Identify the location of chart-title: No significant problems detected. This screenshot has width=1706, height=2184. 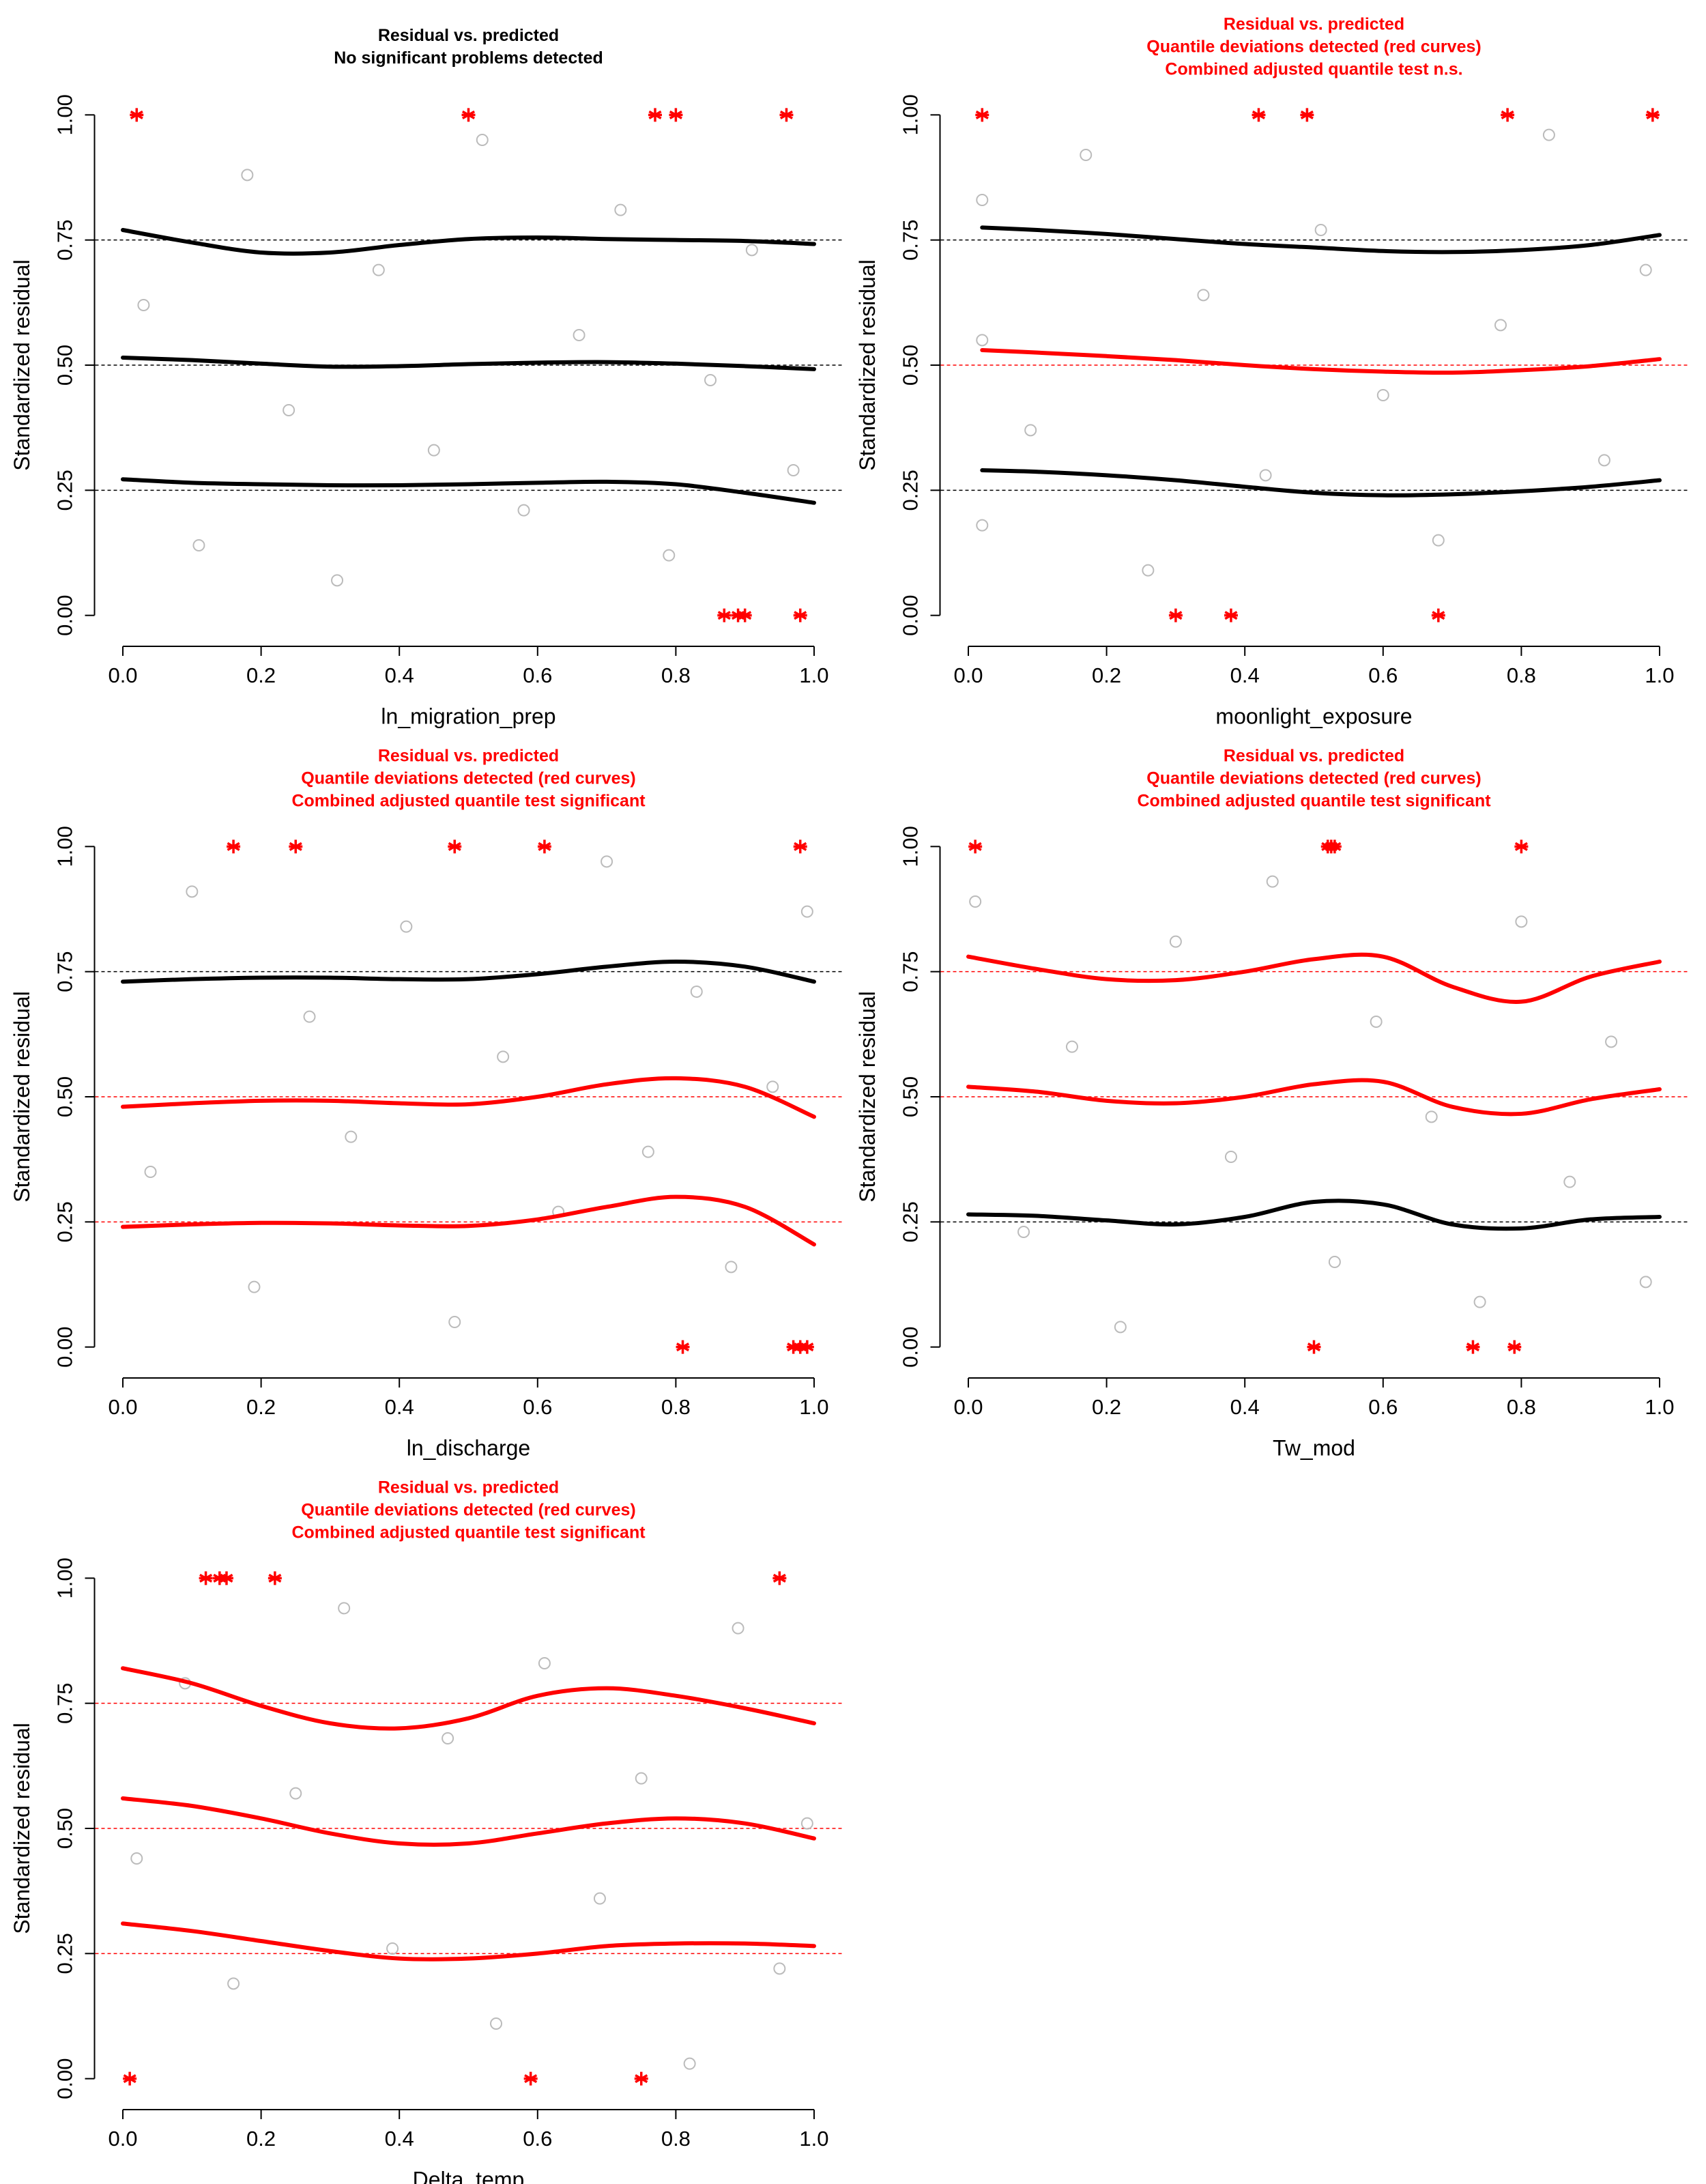
(469, 58).